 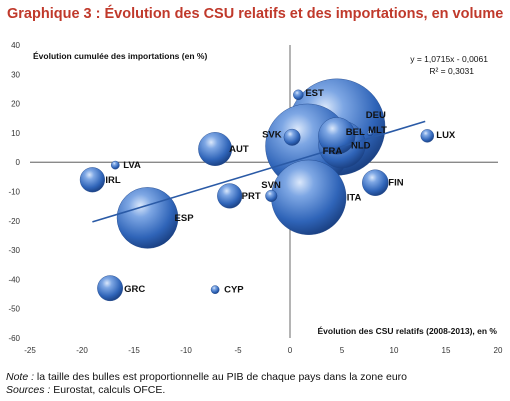 What do you see at coordinates (298, 95) in the screenshot?
I see `bubble-est` at bounding box center [298, 95].